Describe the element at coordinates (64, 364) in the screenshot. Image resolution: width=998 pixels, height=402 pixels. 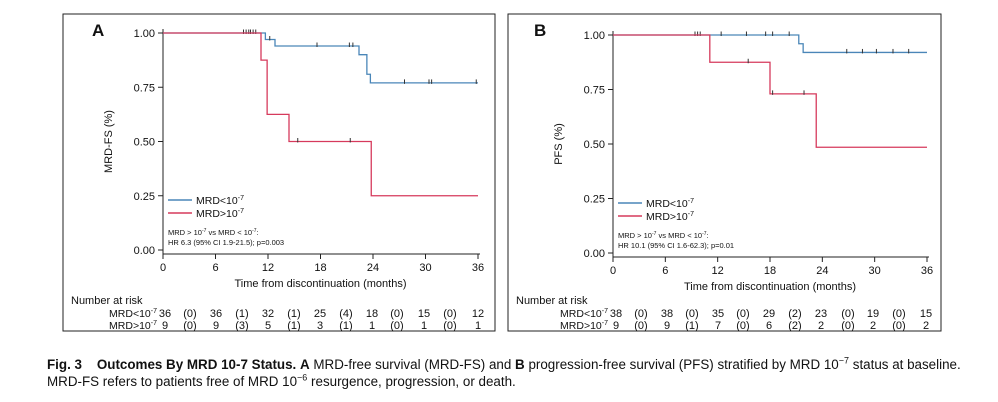
I see `caption-label: Fig. 3` at that location.